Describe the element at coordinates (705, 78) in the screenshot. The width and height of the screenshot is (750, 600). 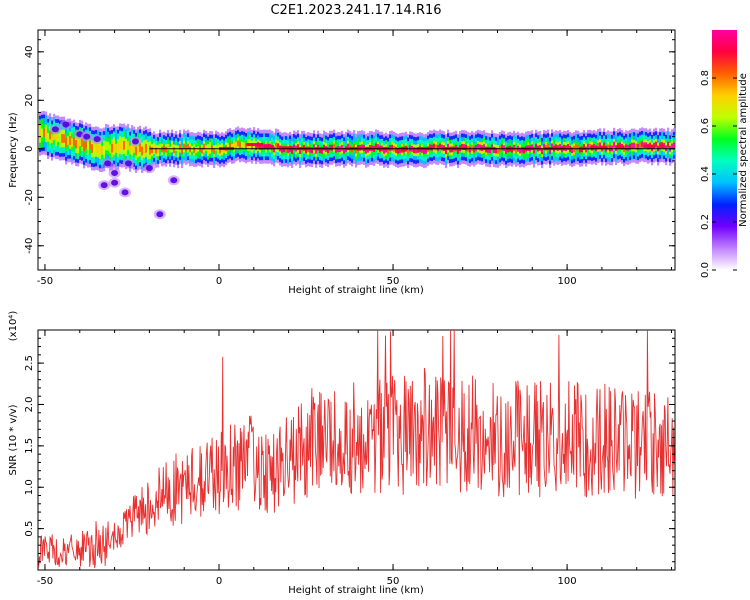
I see `colorbar-tick-label: 0.8` at that location.